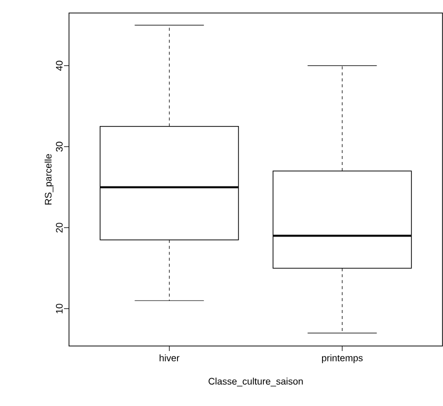  What do you see at coordinates (170, 358) in the screenshot?
I see `x-tick-label: hiver` at bounding box center [170, 358].